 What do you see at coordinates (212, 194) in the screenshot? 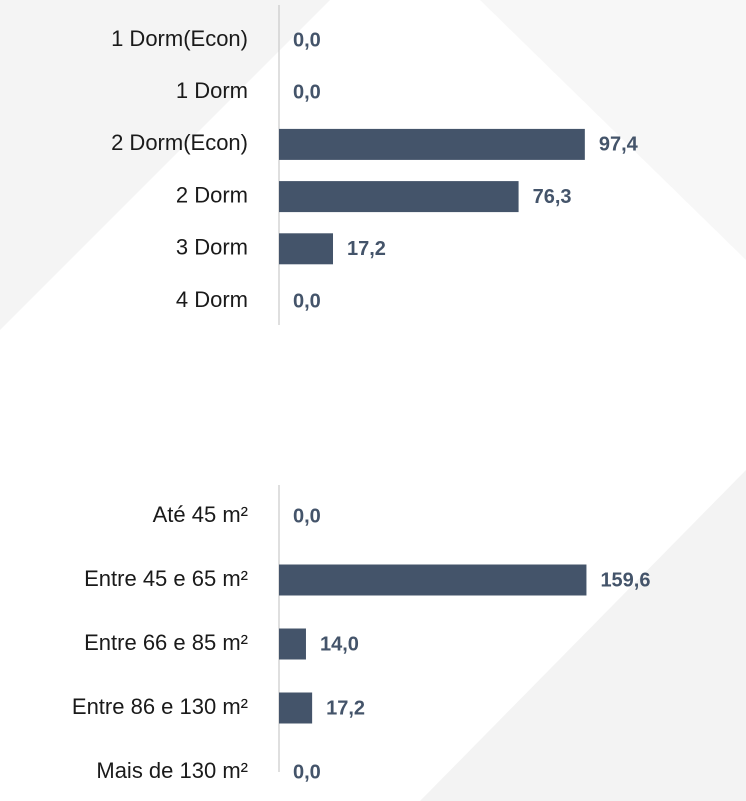
I see `category-label: 2 Dorm` at bounding box center [212, 194].